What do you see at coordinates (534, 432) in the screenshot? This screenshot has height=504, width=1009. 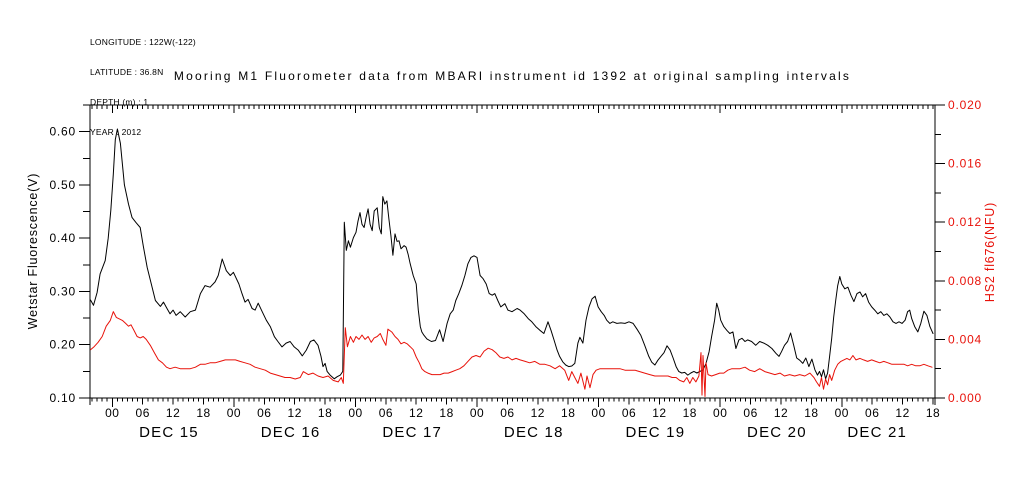 I see `x-day-label: DEC 18` at bounding box center [534, 432].